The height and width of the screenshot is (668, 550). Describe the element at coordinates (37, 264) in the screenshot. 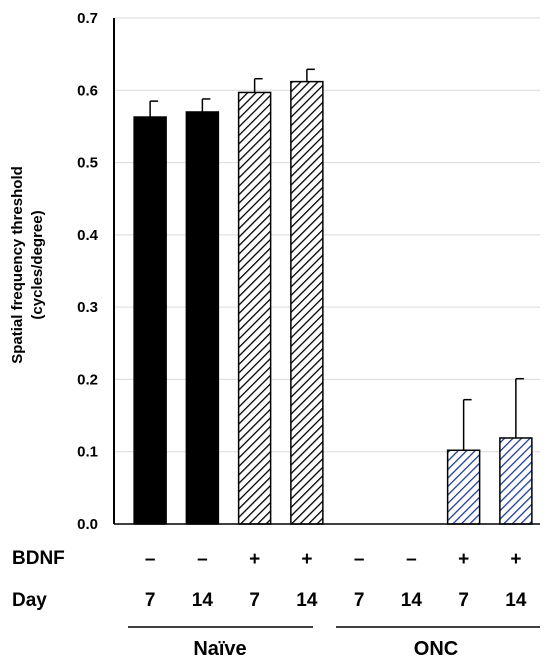

I see `y-axis-unit: (cycles/degree)` at that location.